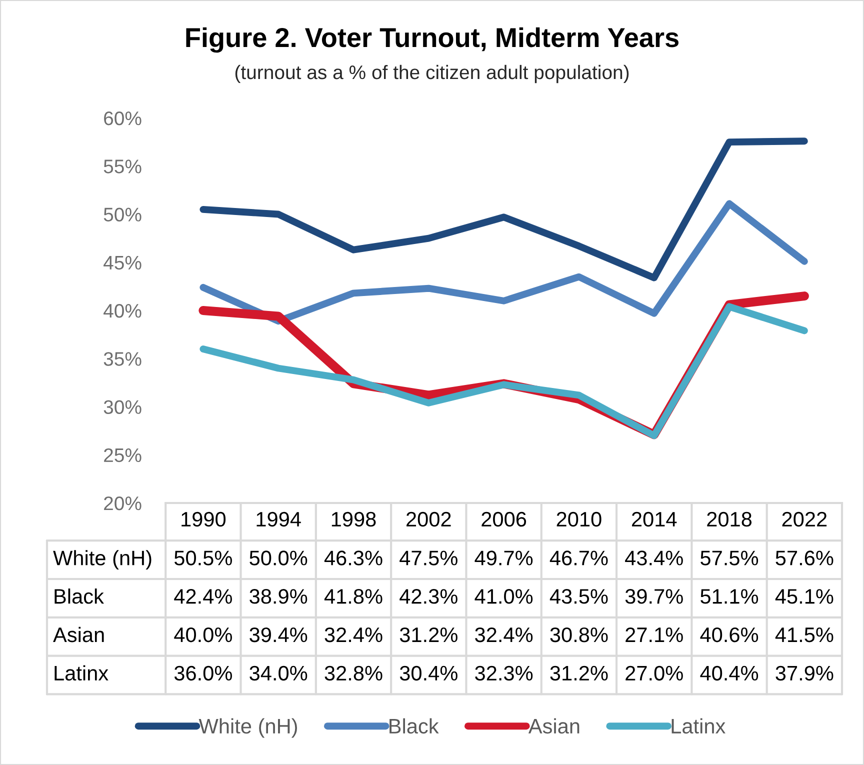 Image resolution: width=864 pixels, height=765 pixels. Describe the element at coordinates (579, 634) in the screenshot. I see `data-label: 30.8%` at that location.